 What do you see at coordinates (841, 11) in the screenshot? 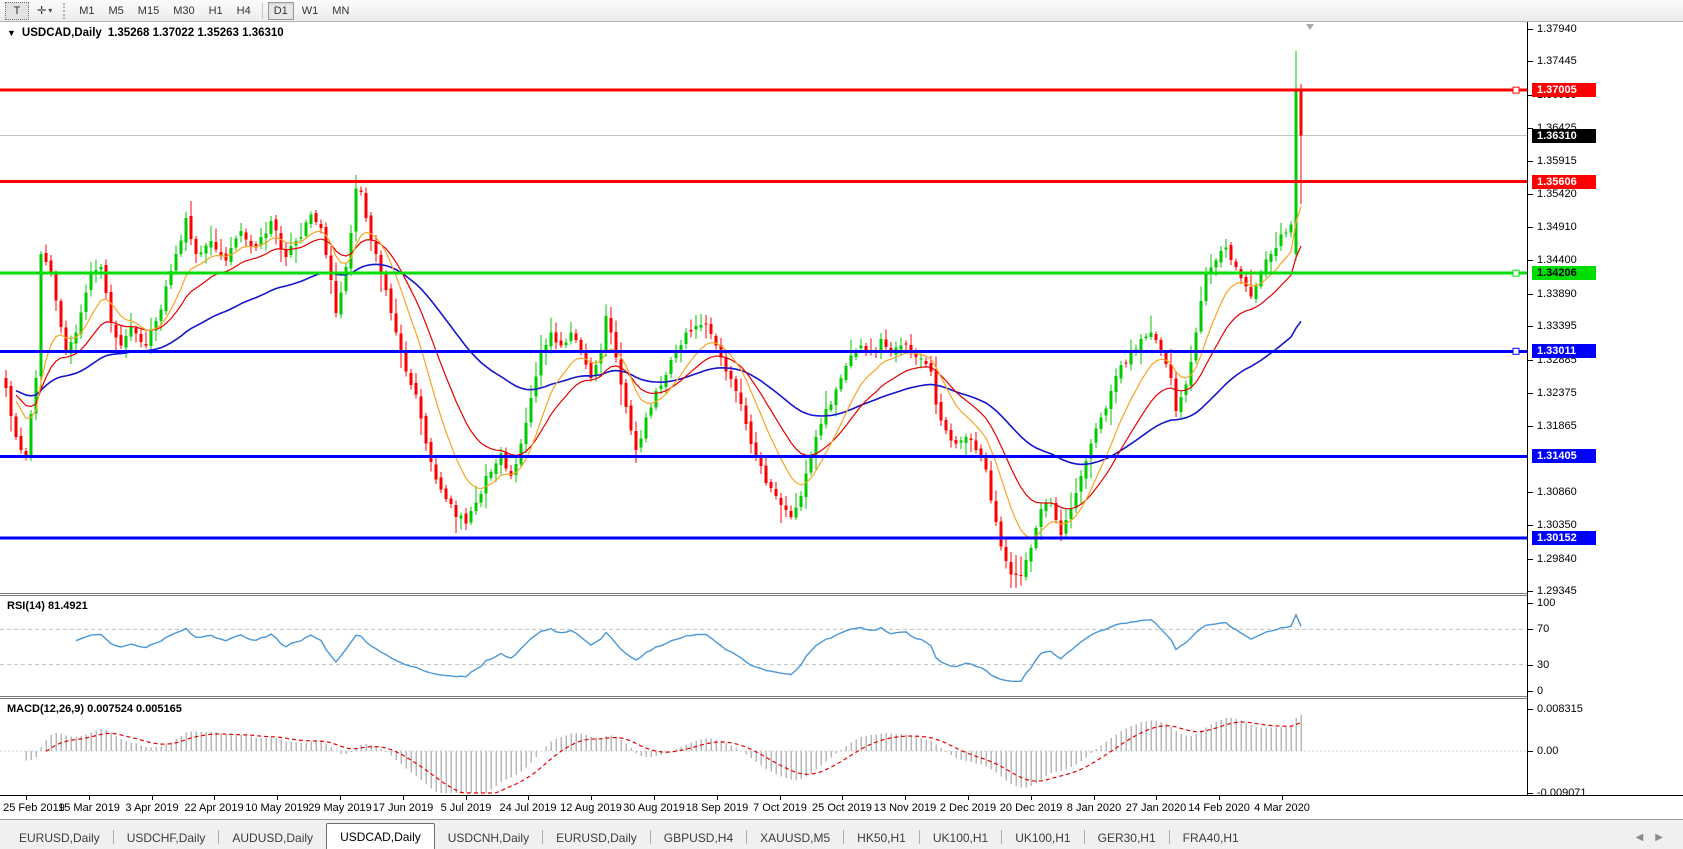
I see `chart-toolbar: T ✛ ▾ M1 M5 M15 M30 H1 H4 D1 W1 MN` at bounding box center [841, 11].